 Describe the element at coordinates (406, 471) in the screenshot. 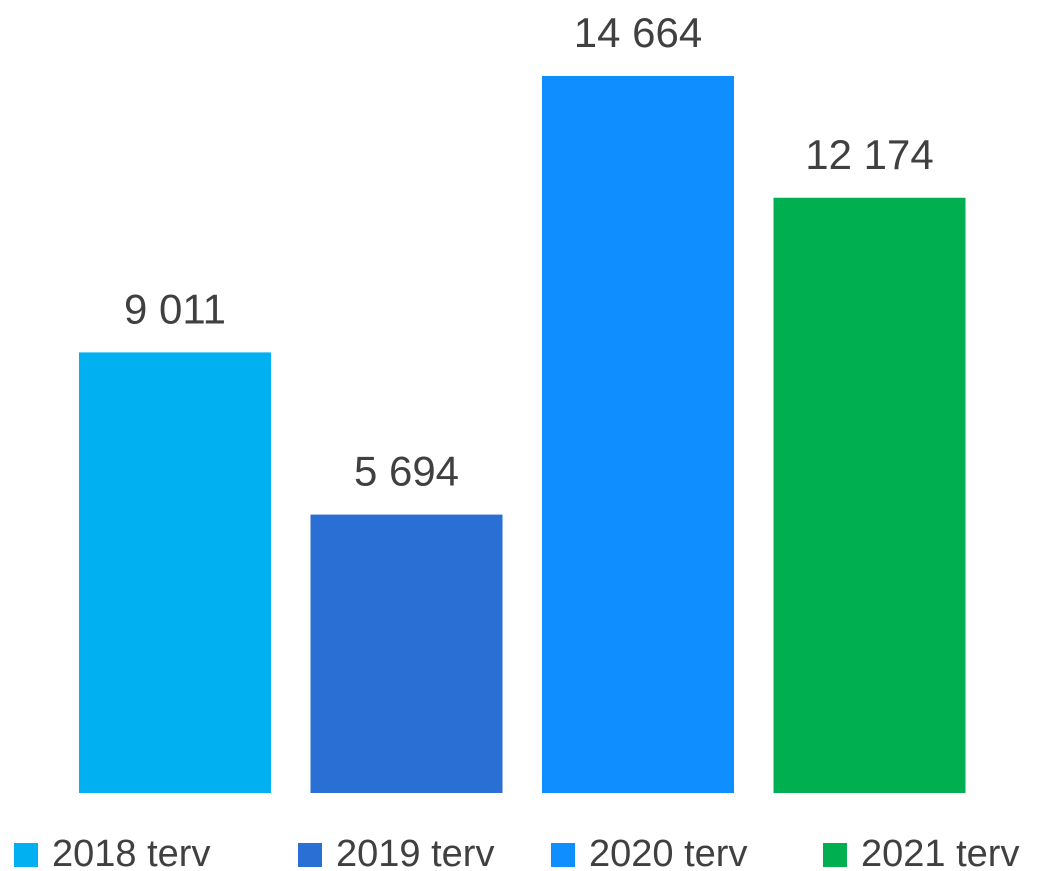

I see `data-label: 5 694` at that location.